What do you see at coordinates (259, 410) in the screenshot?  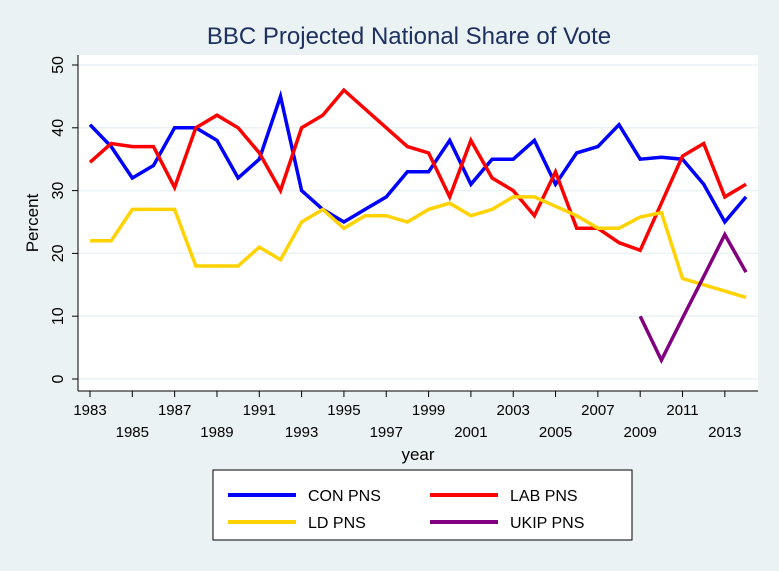 I see `x-tick-label: 1991` at bounding box center [259, 410].